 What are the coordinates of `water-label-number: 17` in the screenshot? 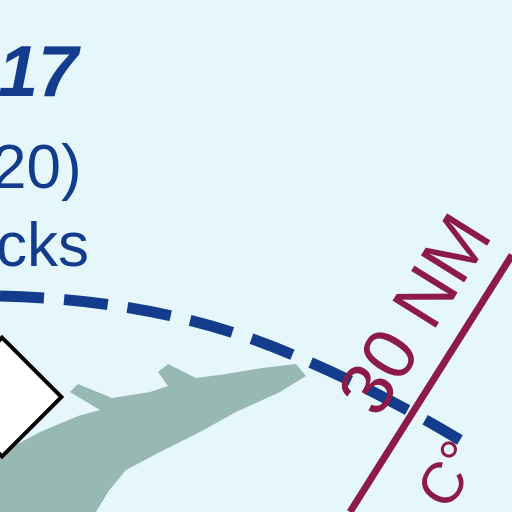 It's located at (40, 72).